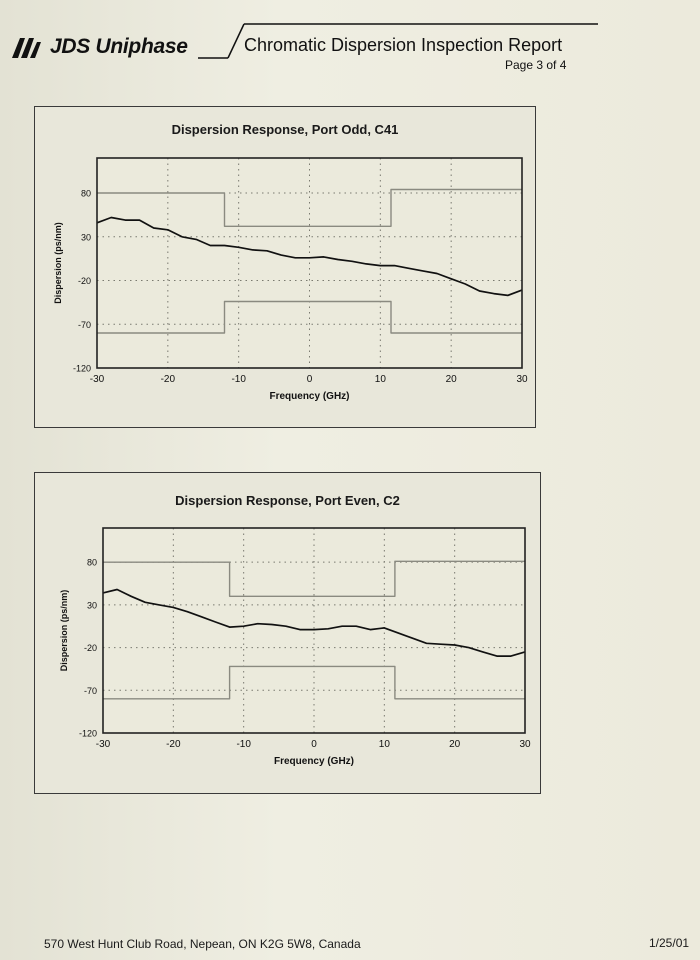 The image size is (700, 960). I want to click on plot-area, so click(314, 630).